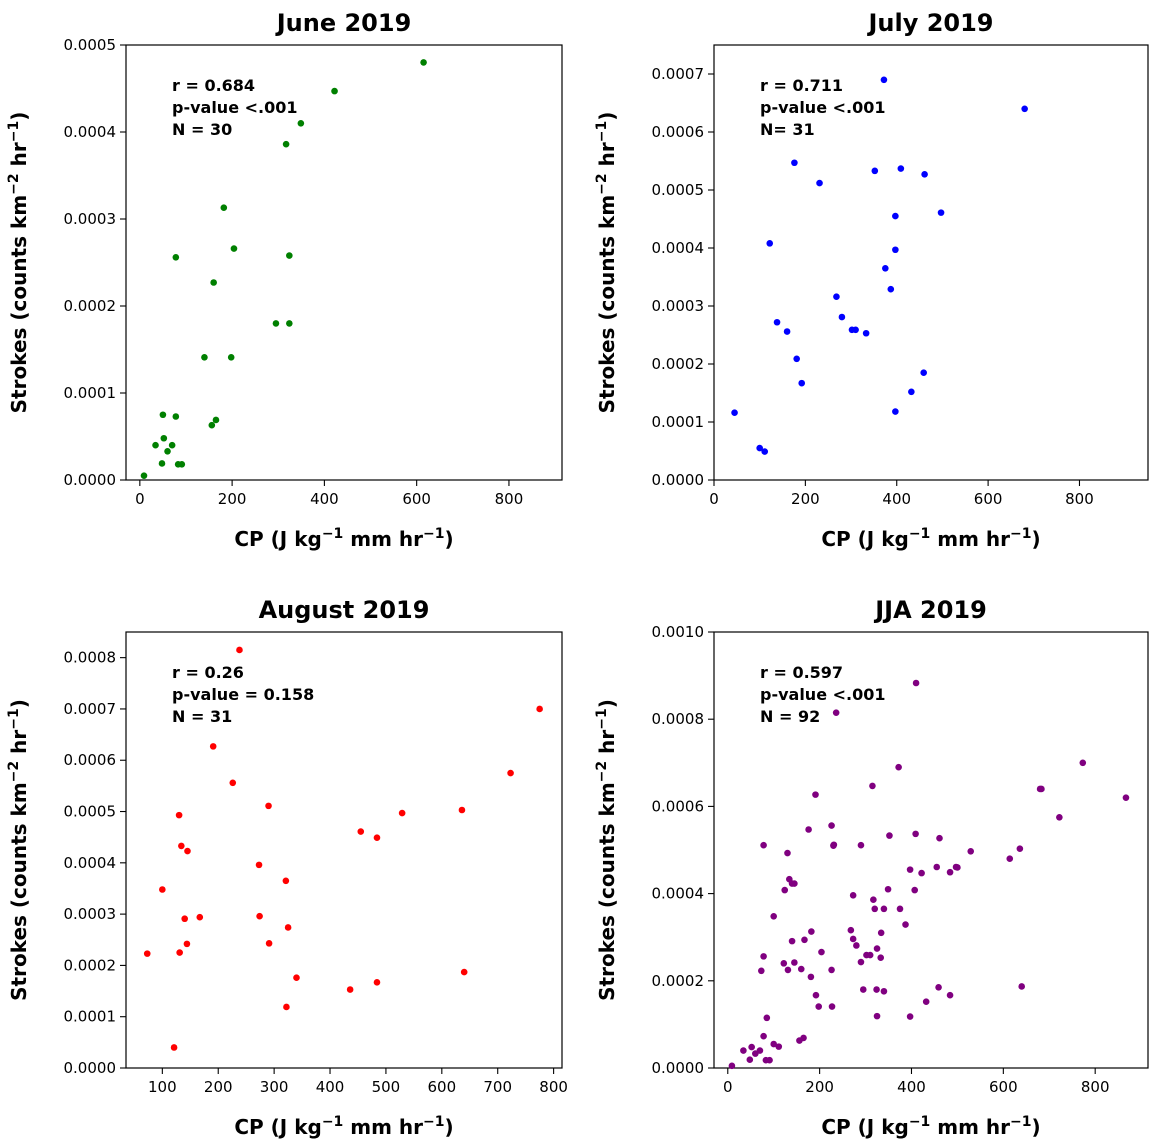 This screenshot has width=1149, height=1143. Describe the element at coordinates (90, 45) in the screenshot. I see `y-tick-label: 0.0005` at that location.